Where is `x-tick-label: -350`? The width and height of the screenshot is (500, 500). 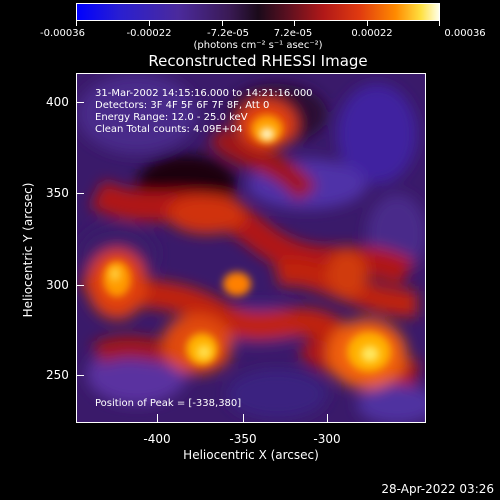
x-tick-label: -350 is located at coordinates (243, 439).